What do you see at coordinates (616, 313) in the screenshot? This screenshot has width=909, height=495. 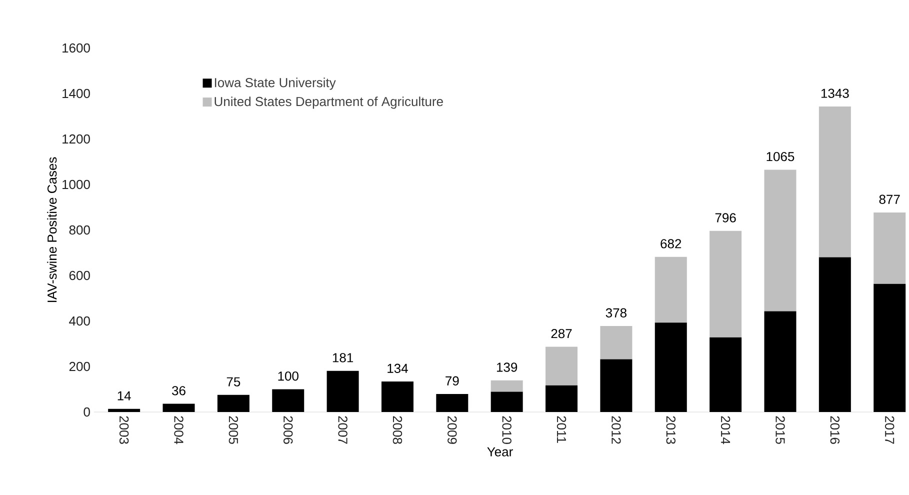 I see `total-label: 378` at bounding box center [616, 313].